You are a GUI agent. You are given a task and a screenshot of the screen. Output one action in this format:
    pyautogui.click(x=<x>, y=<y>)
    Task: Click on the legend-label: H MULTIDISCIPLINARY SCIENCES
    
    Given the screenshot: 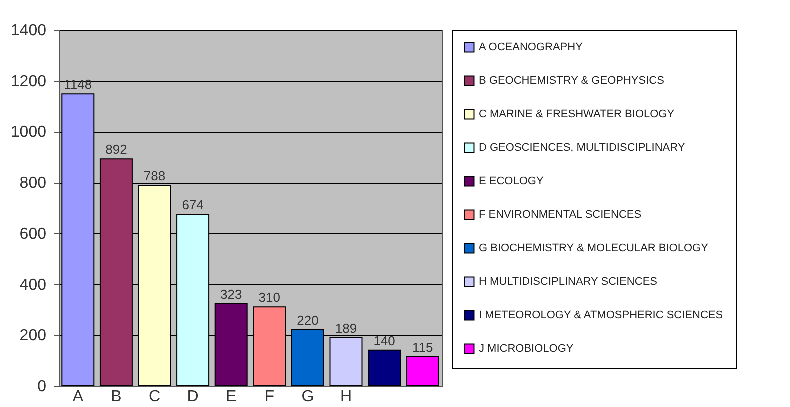 What is the action you would take?
    pyautogui.click(x=568, y=282)
    